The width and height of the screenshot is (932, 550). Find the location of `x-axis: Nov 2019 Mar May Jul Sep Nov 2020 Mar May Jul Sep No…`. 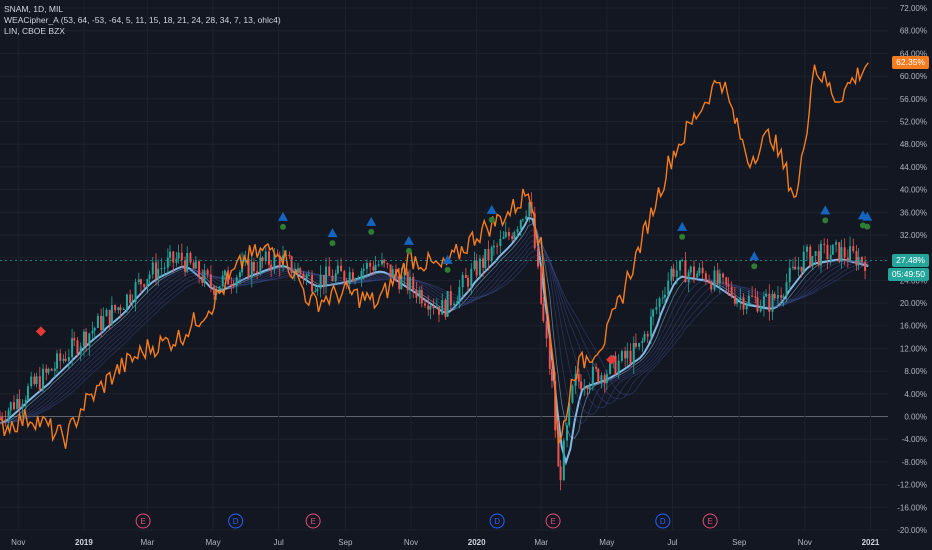

x-axis: Nov 2019 Mar May Jul Sep Nov 2020 Mar May Jul Sep No… is located at coordinates (445, 542).